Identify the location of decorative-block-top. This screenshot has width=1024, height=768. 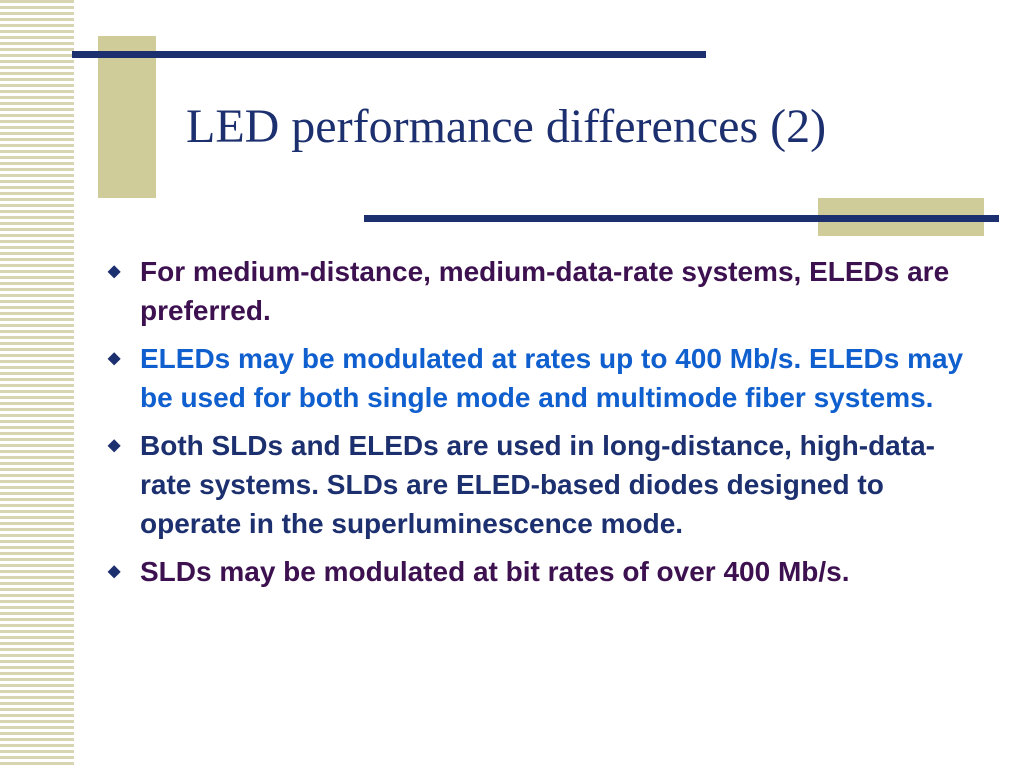
(127, 117).